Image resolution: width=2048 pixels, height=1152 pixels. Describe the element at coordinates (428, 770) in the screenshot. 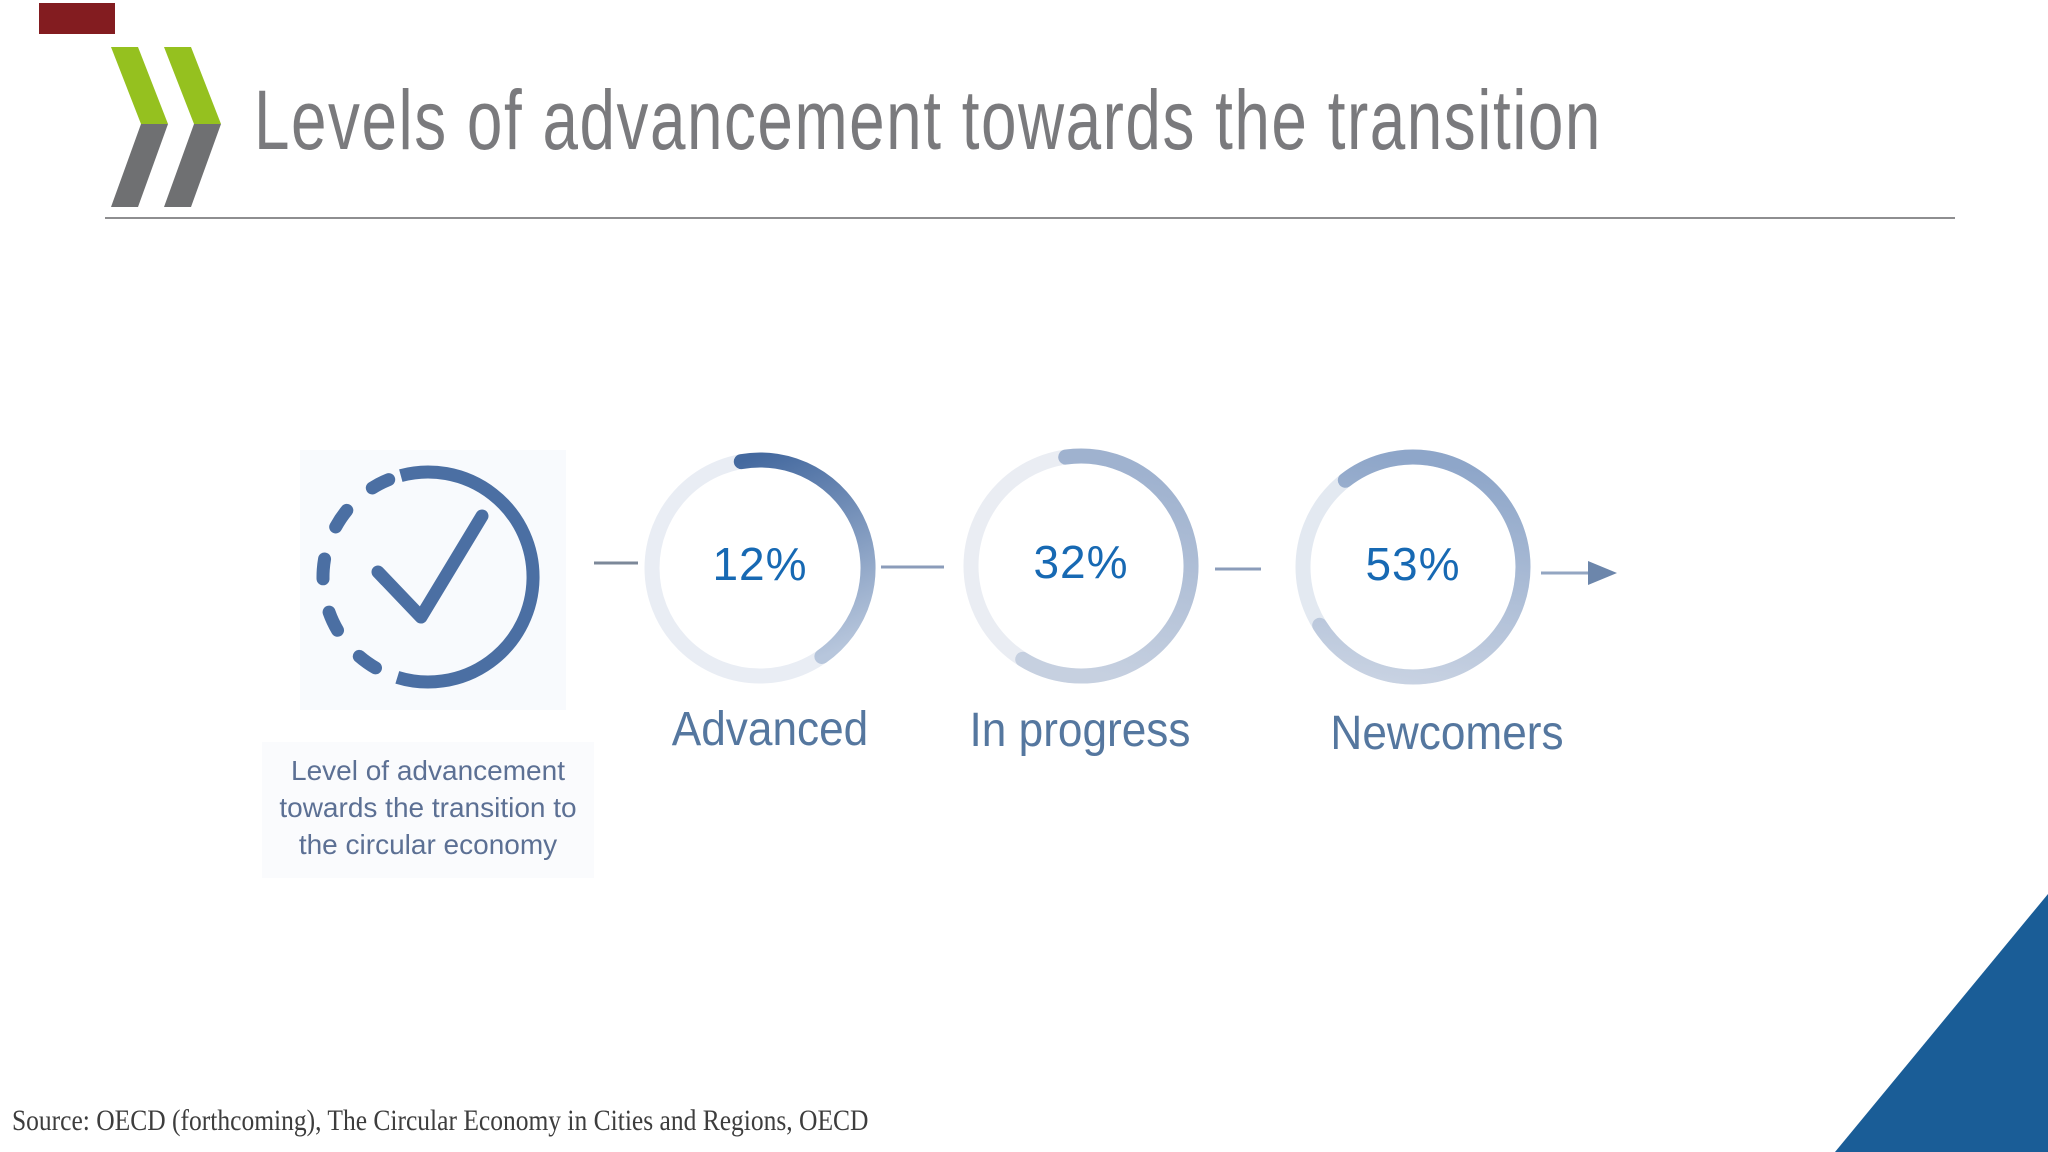

I see `caption-line-1: Level of advancement` at that location.